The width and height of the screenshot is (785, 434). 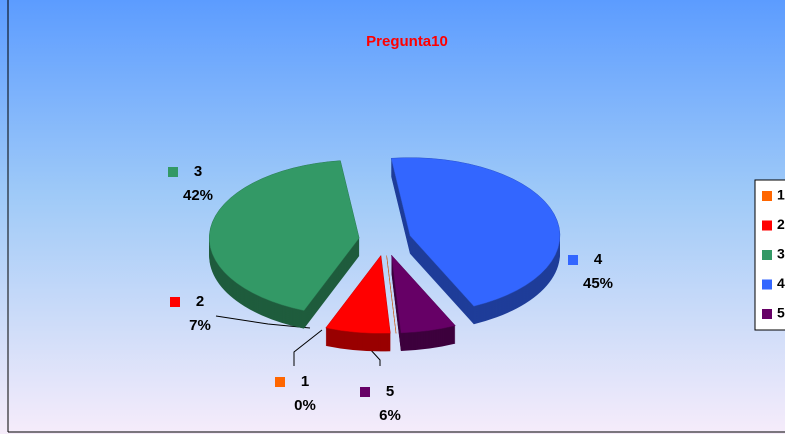 I want to click on data-label: 0%, so click(x=305, y=405).